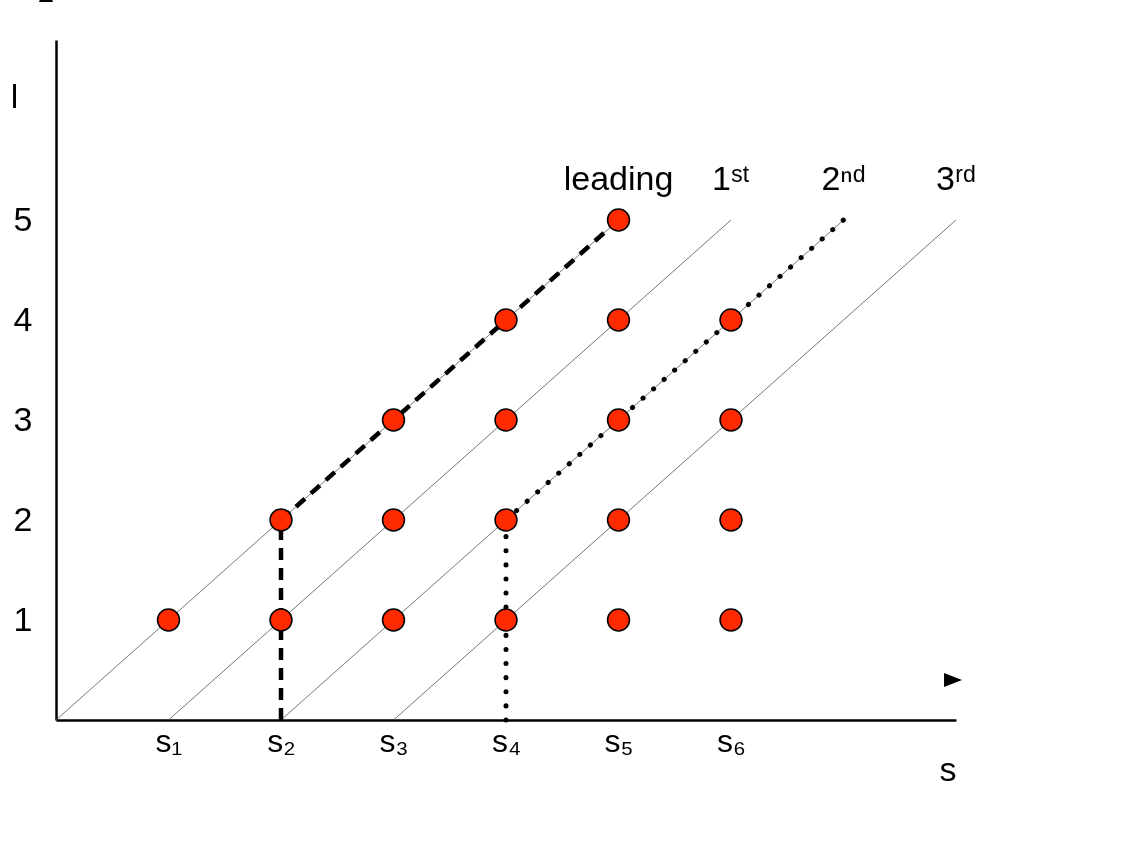  Describe the element at coordinates (506, 740) in the screenshot. I see `x-tick-label: s₄` at that location.